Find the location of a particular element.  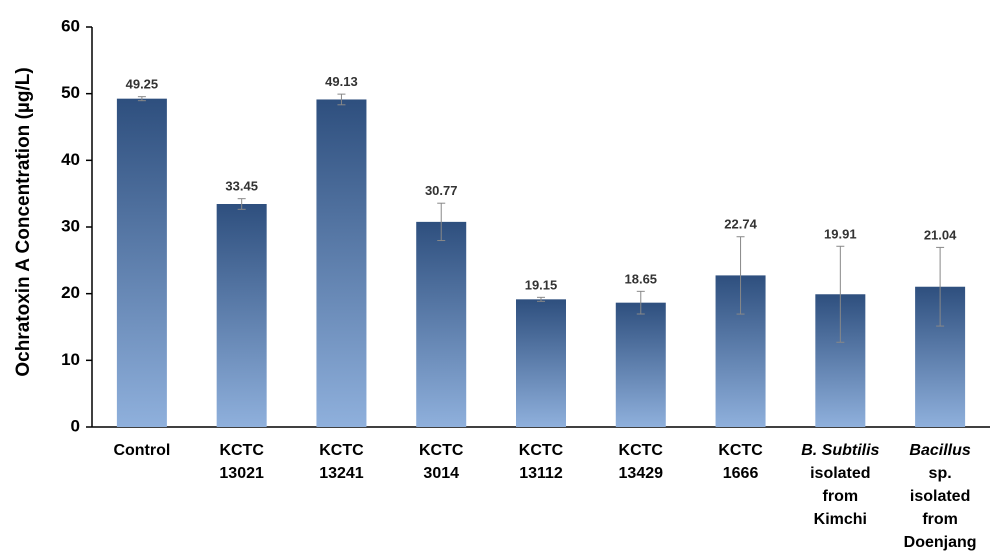

category-label: B. Subtilis is located at coordinates (840, 450).